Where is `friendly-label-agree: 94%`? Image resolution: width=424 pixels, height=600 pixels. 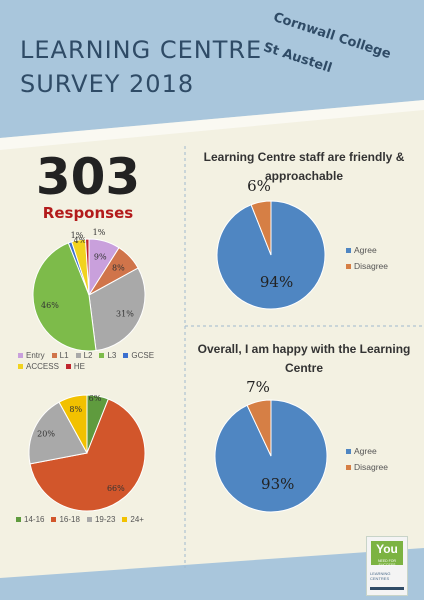
friendly-label-agree: 94% is located at coordinates (276, 282).